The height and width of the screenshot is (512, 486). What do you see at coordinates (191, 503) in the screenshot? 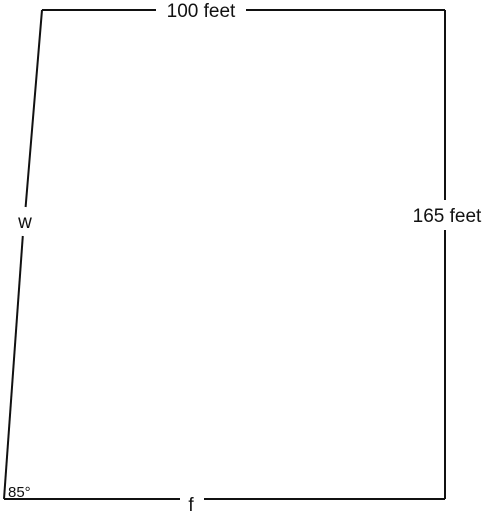
I see `bottom-variable-label: f` at bounding box center [191, 503].